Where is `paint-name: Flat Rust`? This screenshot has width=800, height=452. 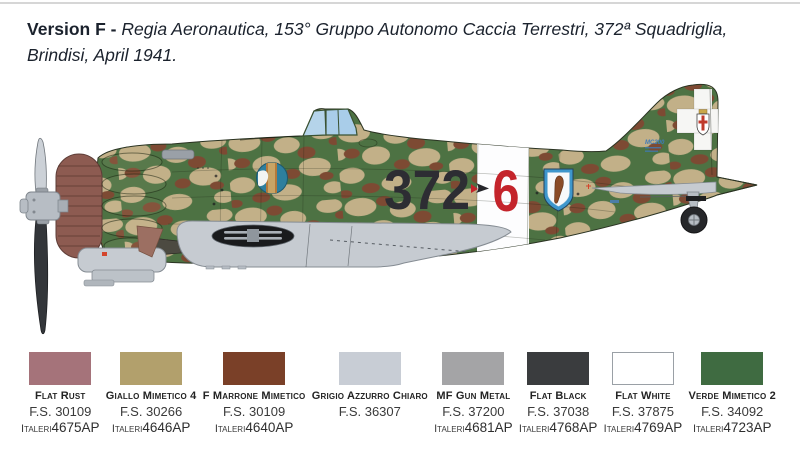 paint-name: Flat Rust is located at coordinates (60, 396).